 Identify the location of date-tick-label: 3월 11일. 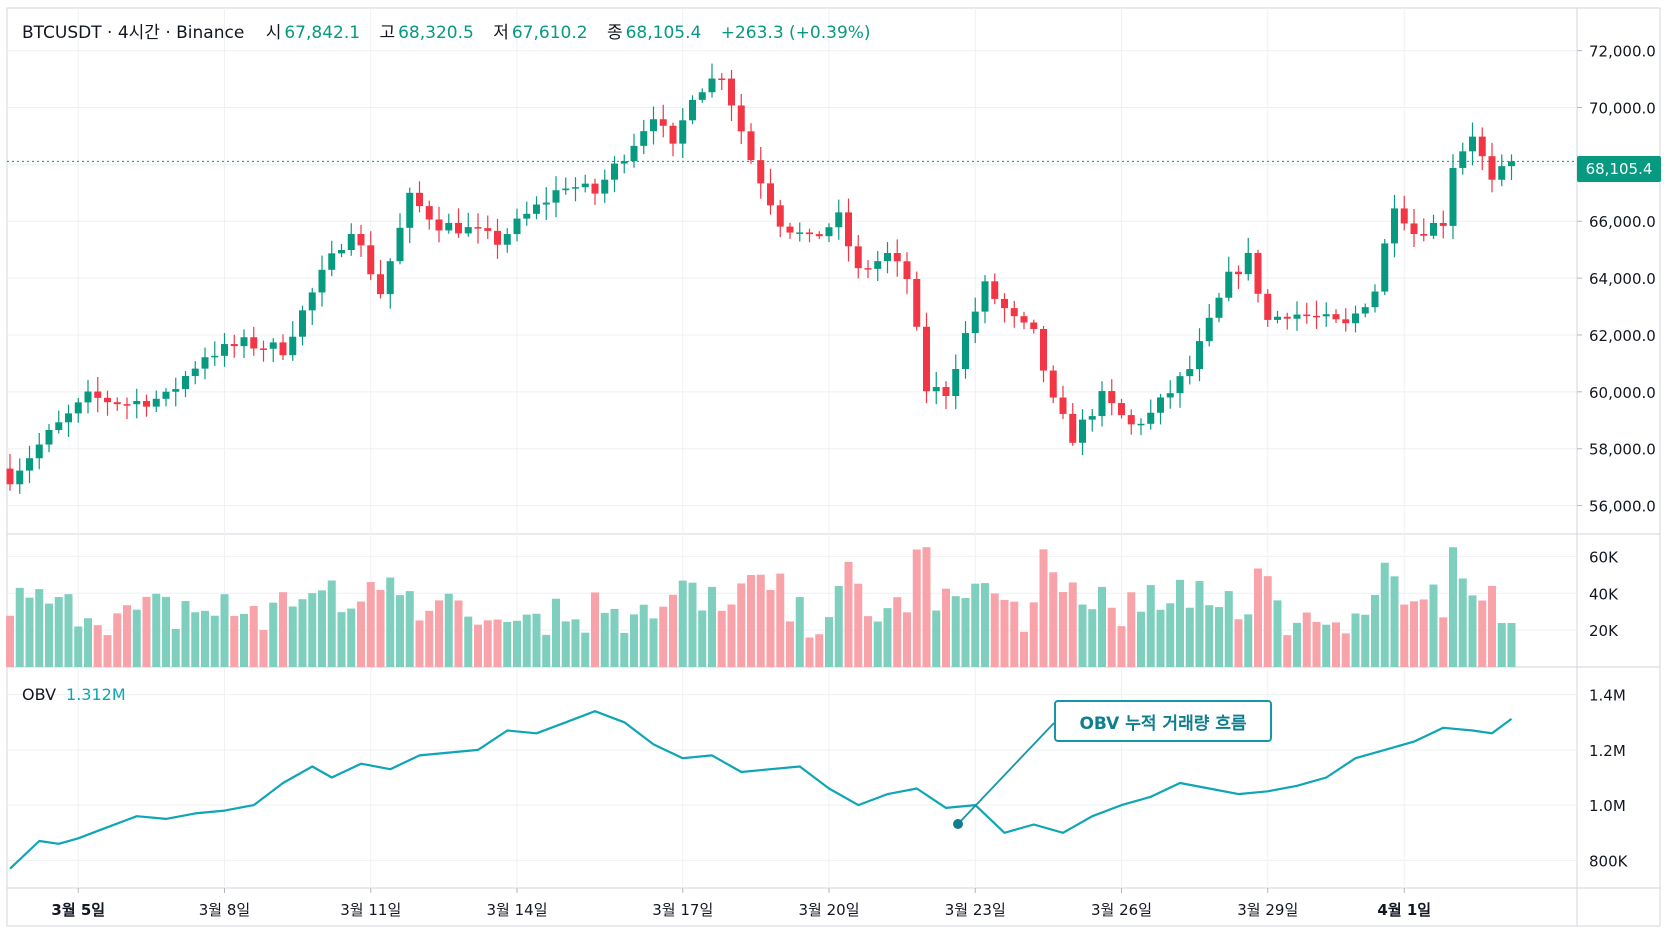
(370, 910).